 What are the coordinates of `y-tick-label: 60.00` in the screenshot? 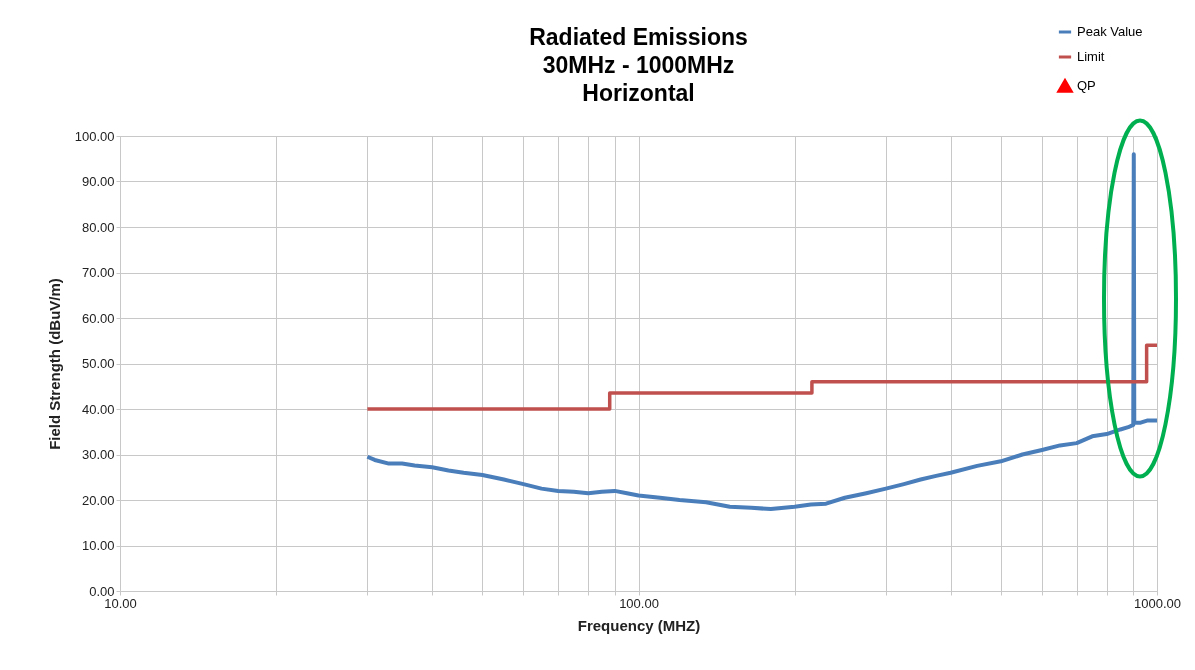 It's located at (98, 318).